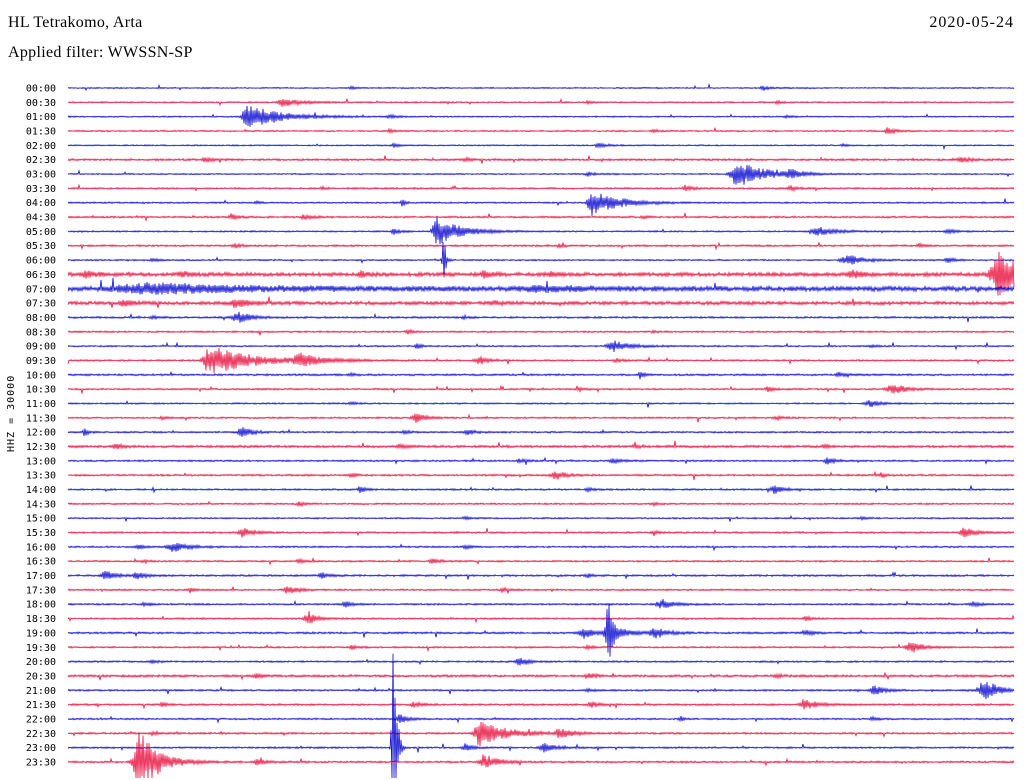 This screenshot has width=1024, height=780. I want to click on time-label: 07:00, so click(41, 289).